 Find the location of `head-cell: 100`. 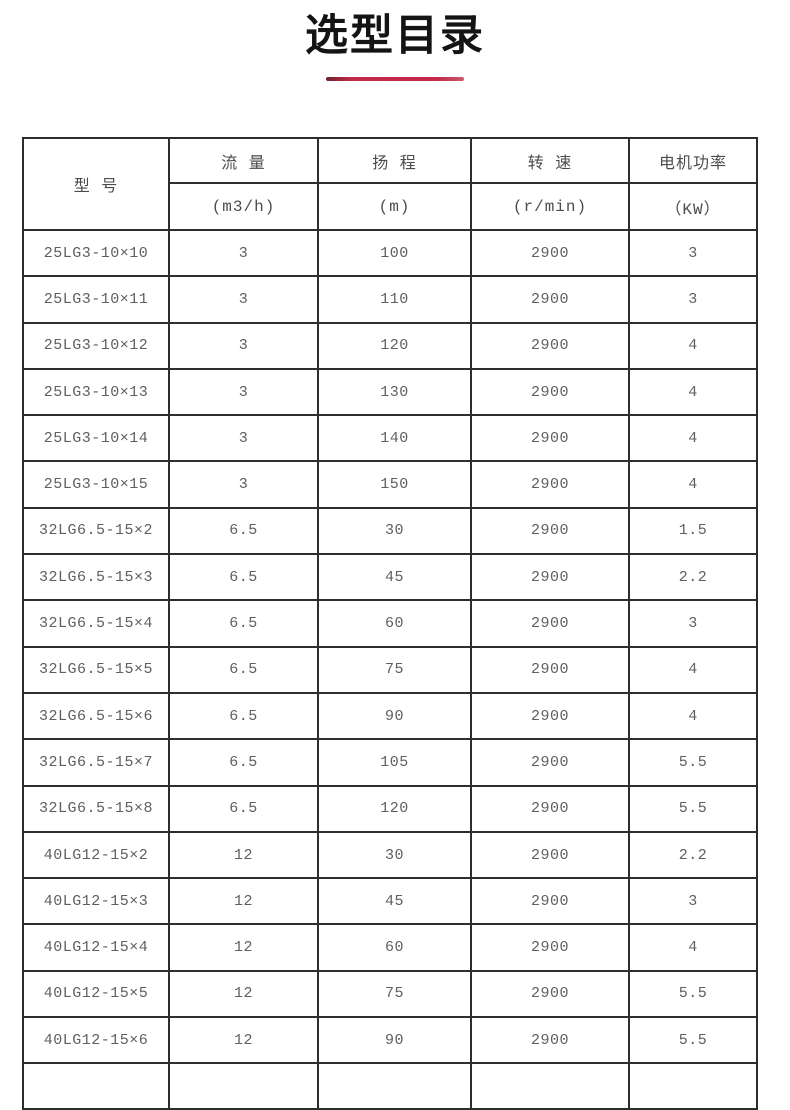

head-cell: 100 is located at coordinates (394, 253).